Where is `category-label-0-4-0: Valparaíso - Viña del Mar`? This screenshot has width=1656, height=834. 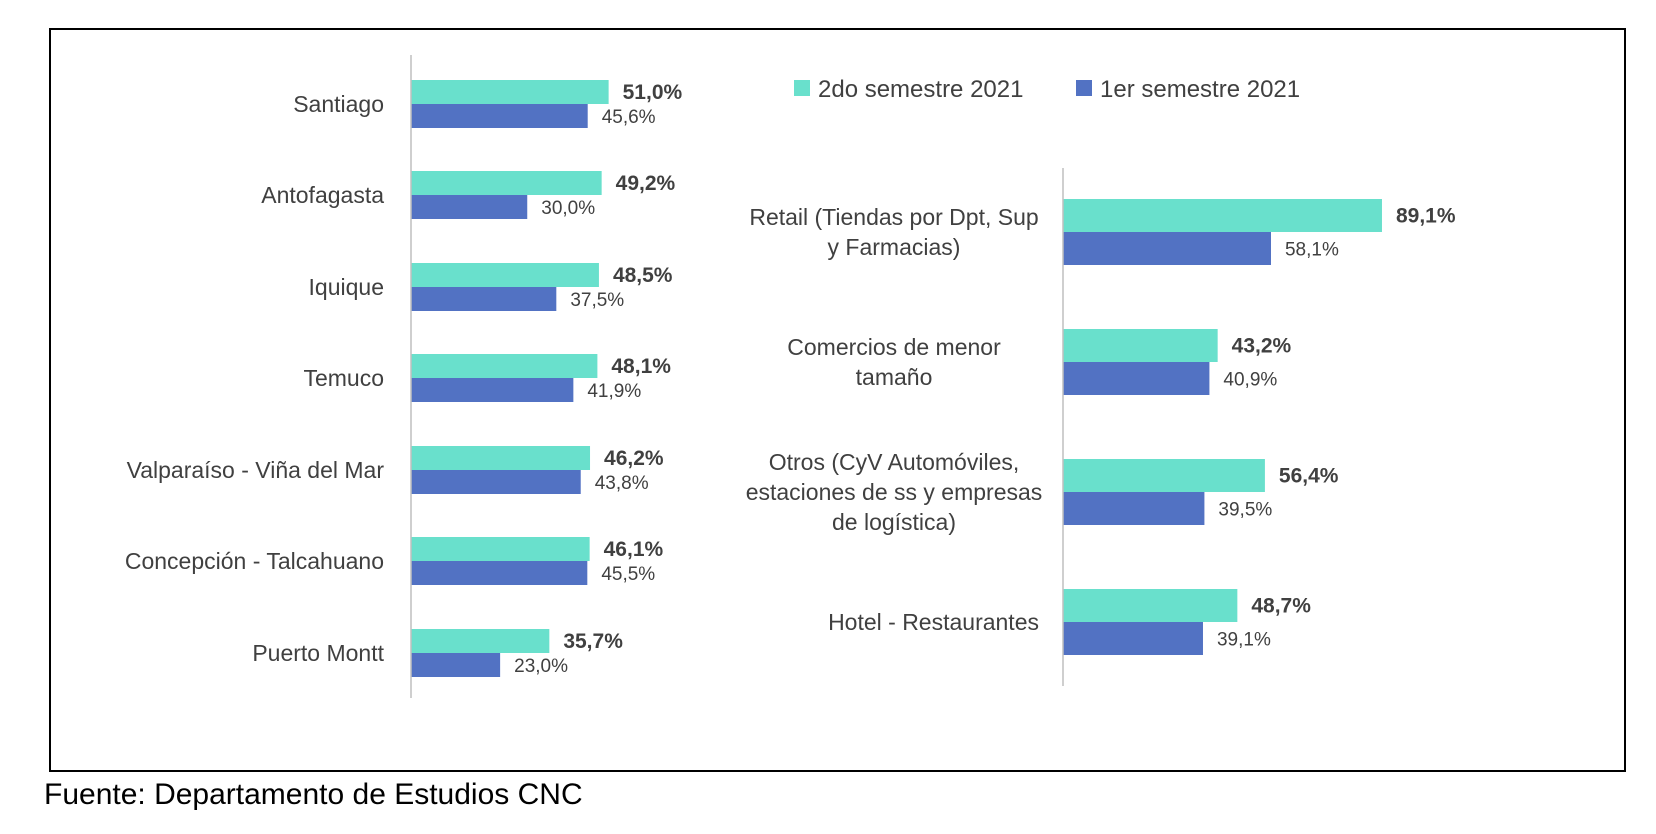
category-label-0-4-0: Valparaíso - Viña del Mar is located at coordinates (256, 470).